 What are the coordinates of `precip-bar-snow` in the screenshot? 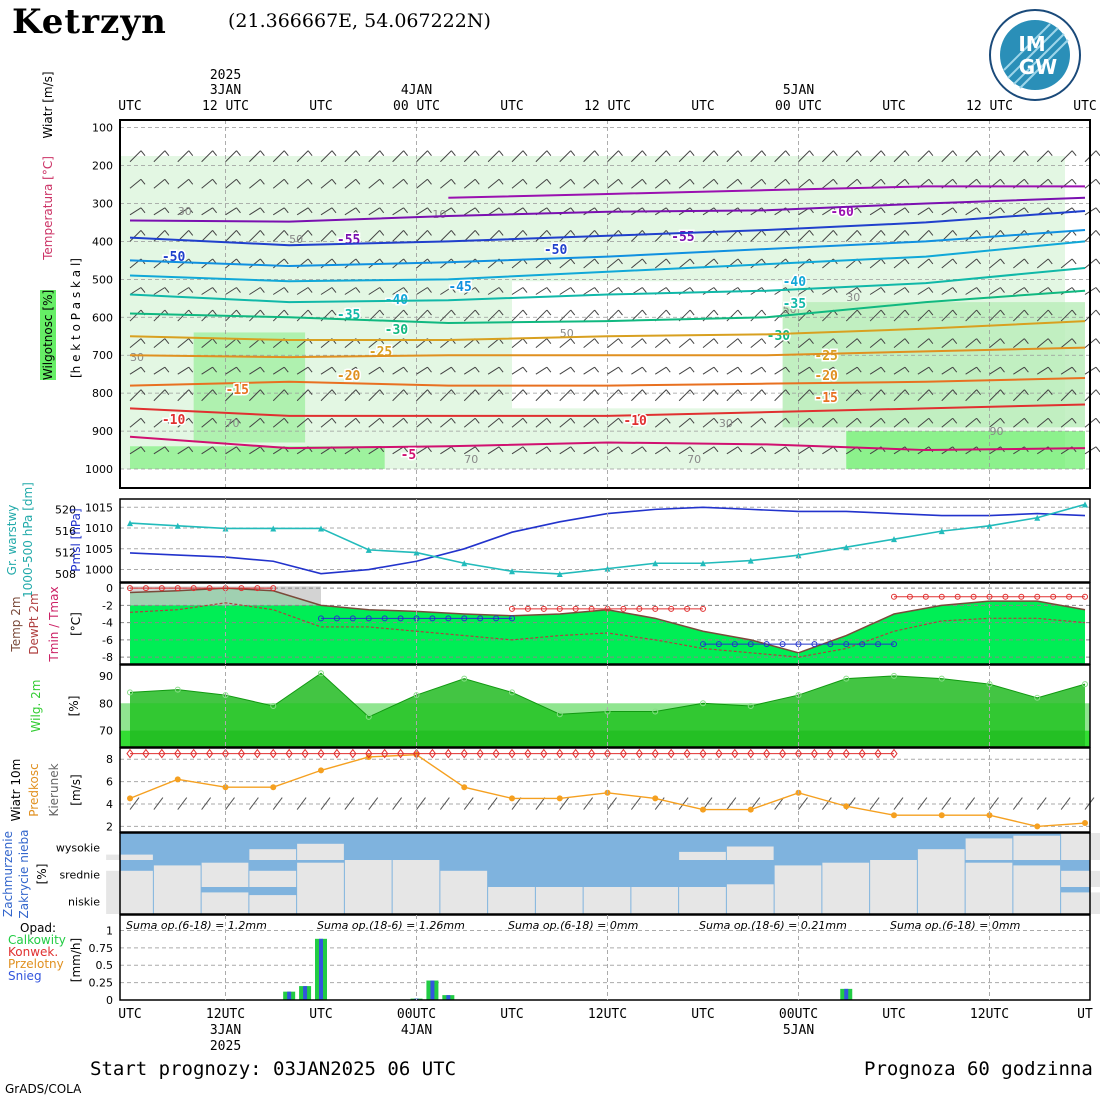 It's located at (289, 995).